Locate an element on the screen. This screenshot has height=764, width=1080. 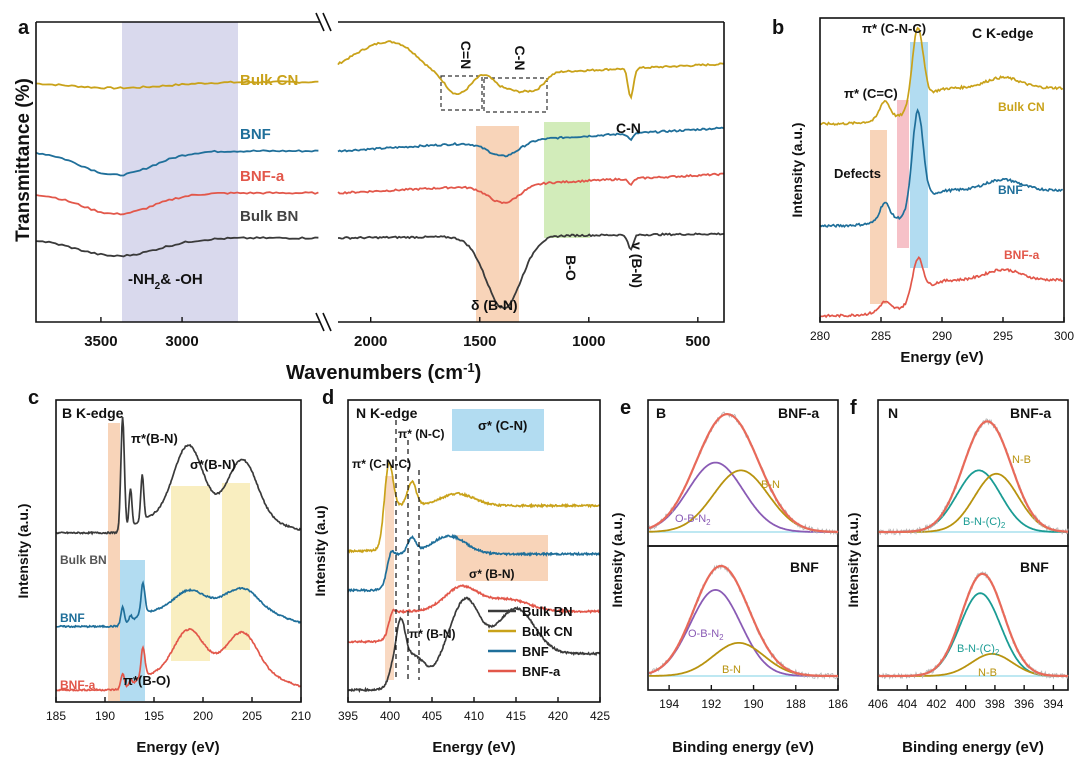
panel-a-axis-left is located at coordinates (177, 172).